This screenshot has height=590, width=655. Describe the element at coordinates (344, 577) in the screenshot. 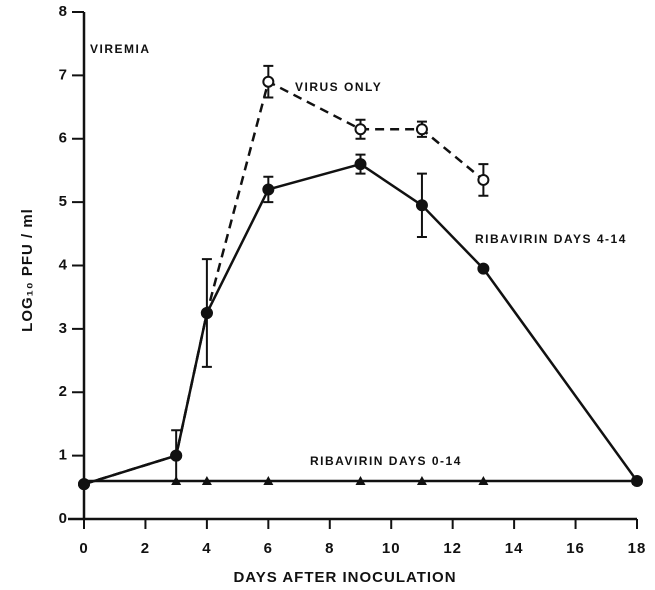

I see `x-axis-label: DAYS AFTER INOCULATION` at that location.